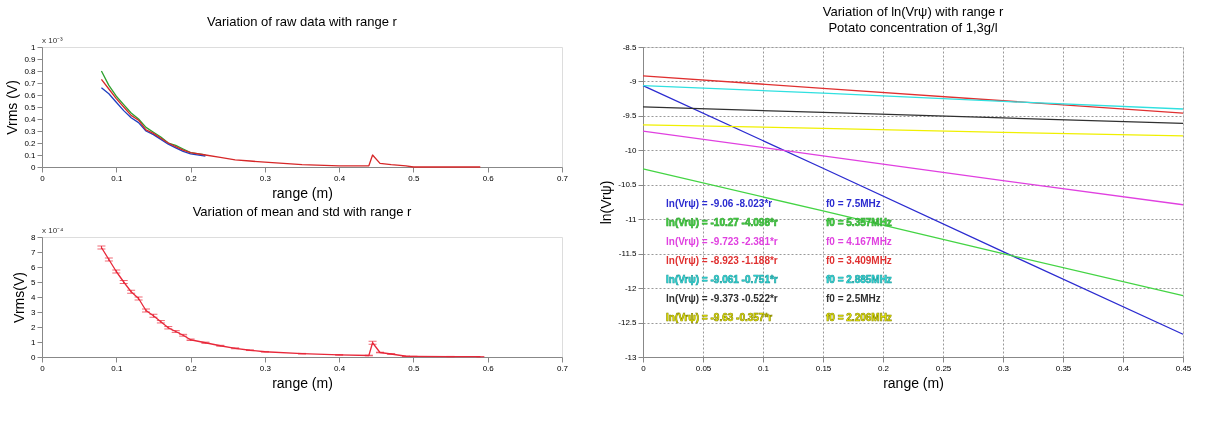 Image resolution: width=1210 pixels, height=430 pixels. Describe the element at coordinates (631, 219) in the screenshot. I see `y-tick-label: -11` at that location.